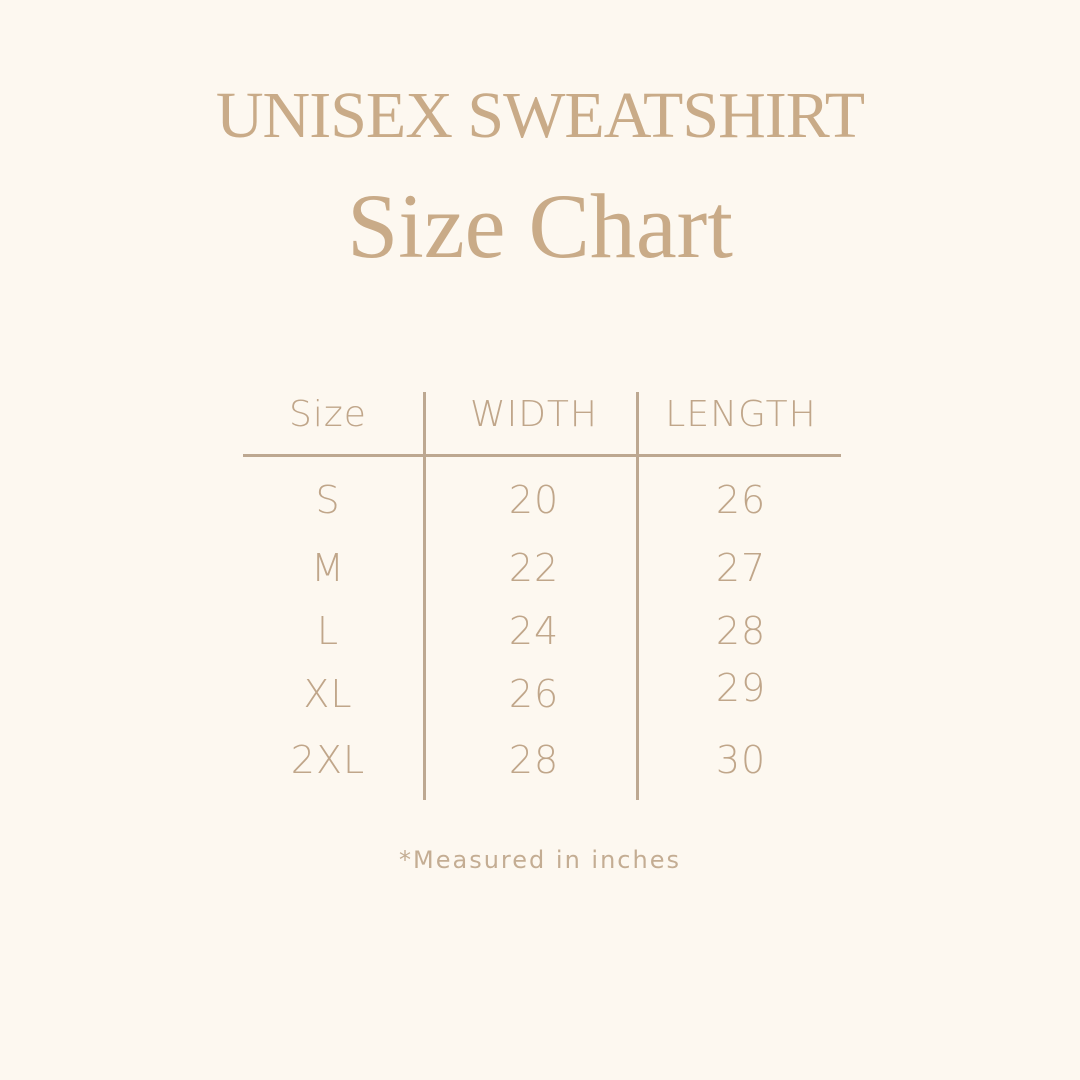  What do you see at coordinates (534, 500) in the screenshot?
I see `width-cell: 20` at bounding box center [534, 500].